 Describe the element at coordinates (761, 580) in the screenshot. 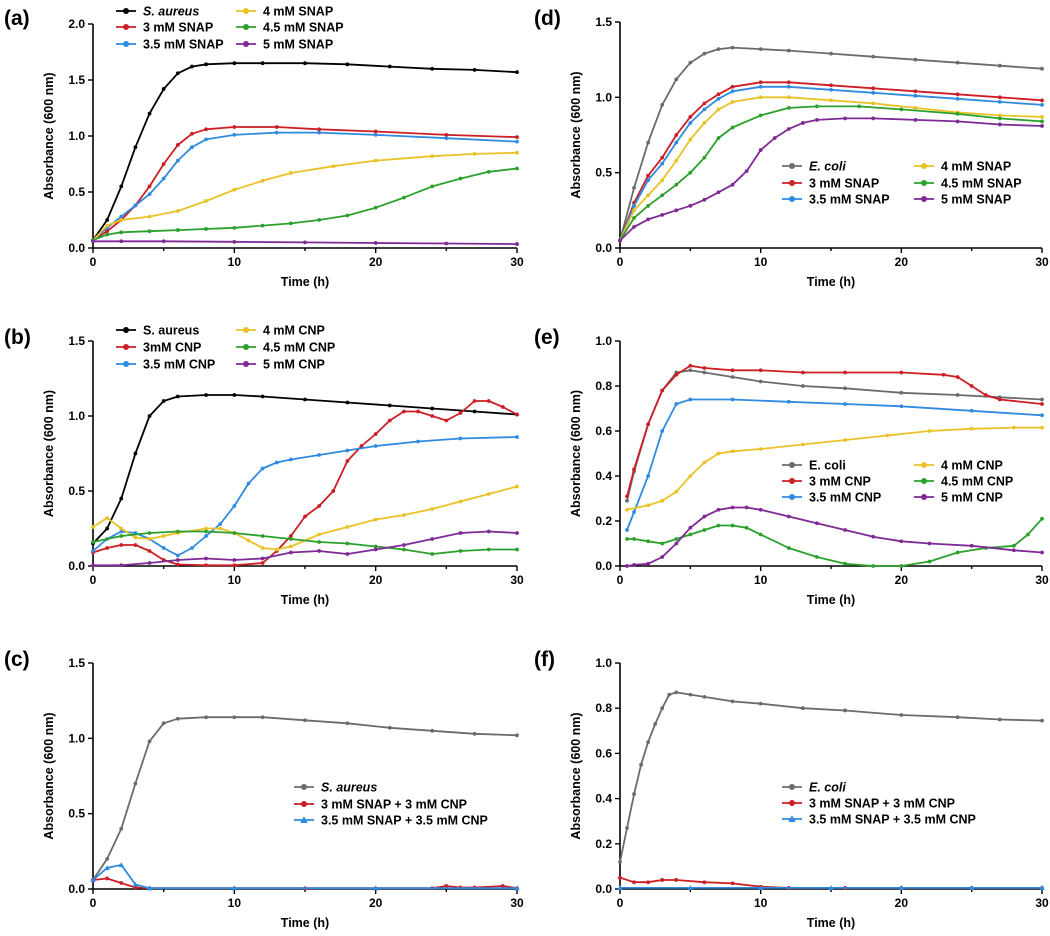

I see `x-tick-label: 10` at that location.